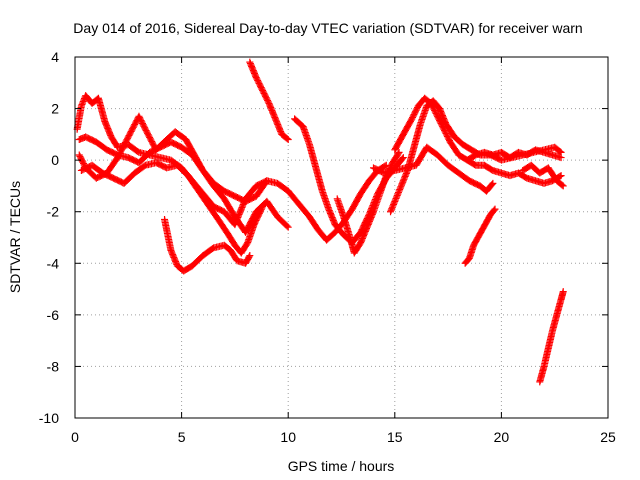  Describe the element at coordinates (53, 263) in the screenshot. I see `y-tick-label: -4` at that location.